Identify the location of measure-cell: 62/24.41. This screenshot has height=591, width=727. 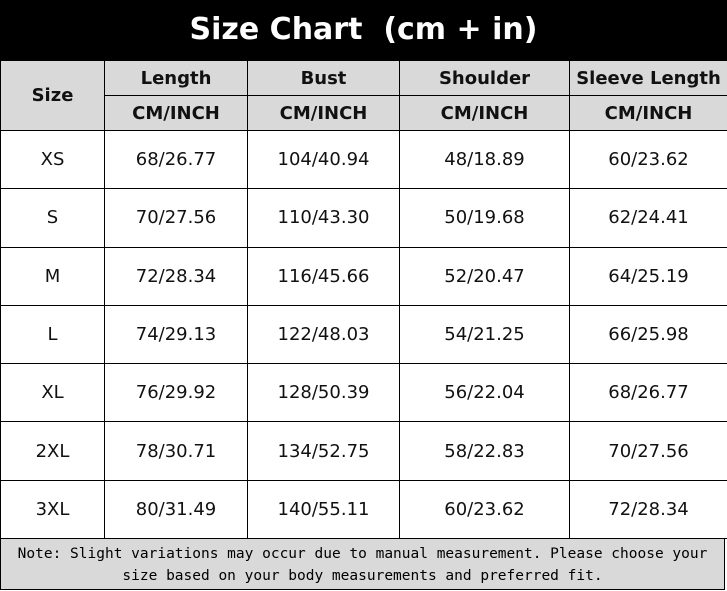
(648, 218).